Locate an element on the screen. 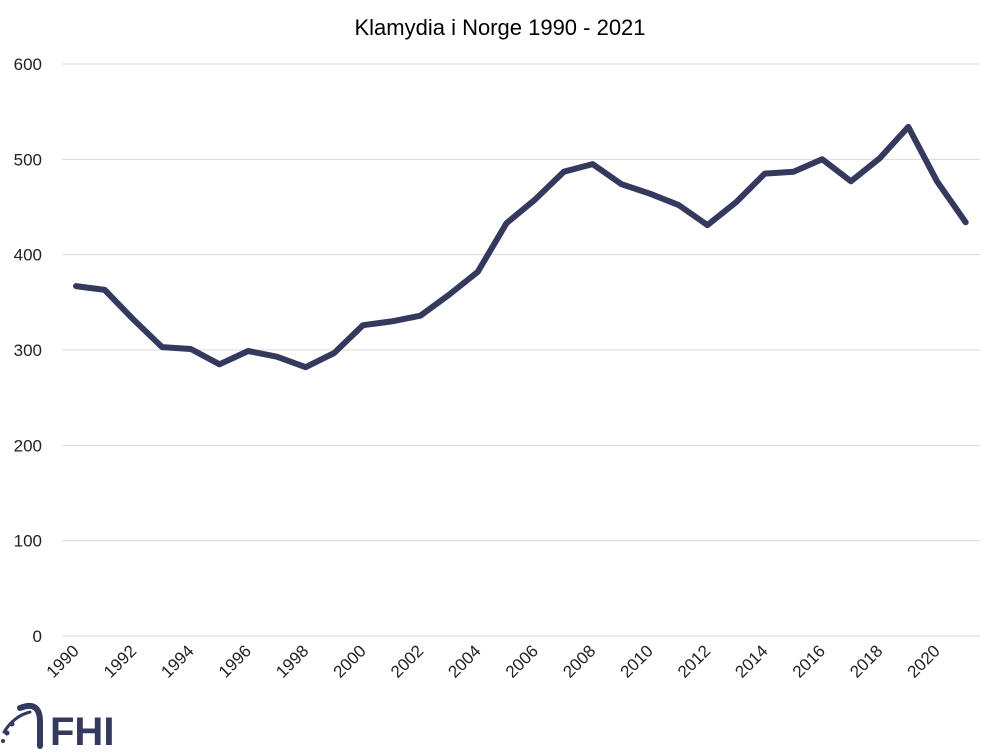 The width and height of the screenshot is (1000, 753). y-axis-ticks: 0 100 200 300 400 500 600 is located at coordinates (28, 350).